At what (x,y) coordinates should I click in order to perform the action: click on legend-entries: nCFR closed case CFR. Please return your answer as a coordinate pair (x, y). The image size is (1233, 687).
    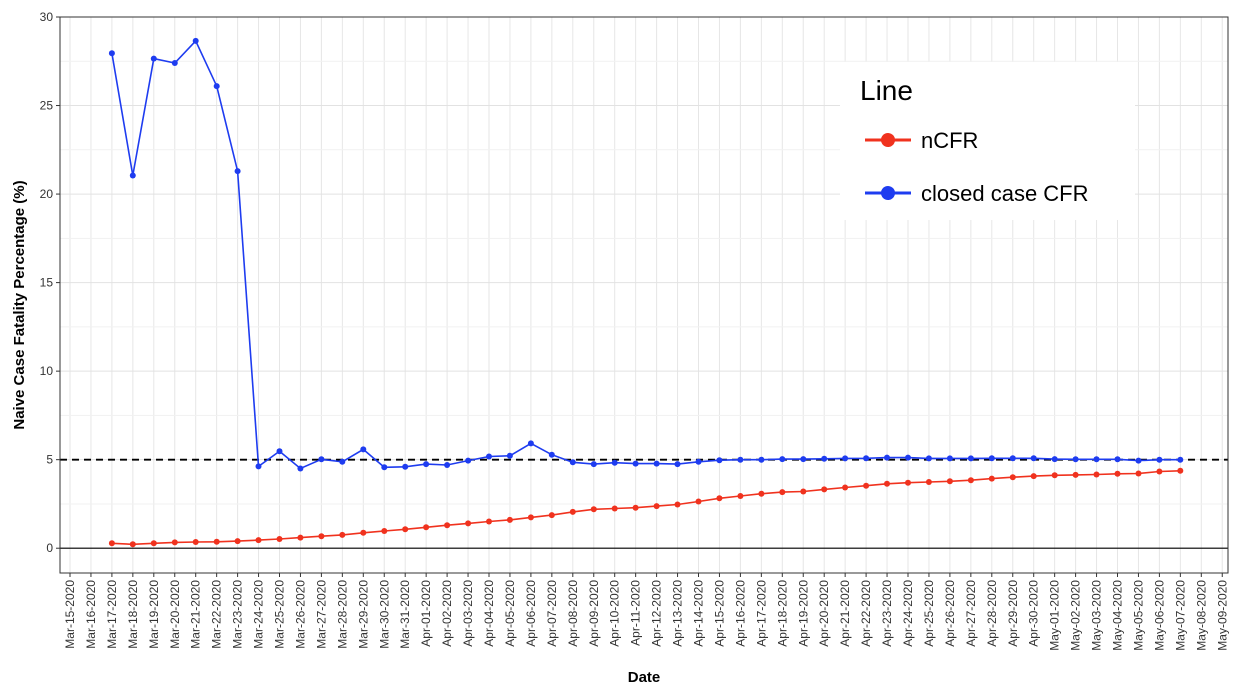
    Looking at the image, I should click on (977, 167).